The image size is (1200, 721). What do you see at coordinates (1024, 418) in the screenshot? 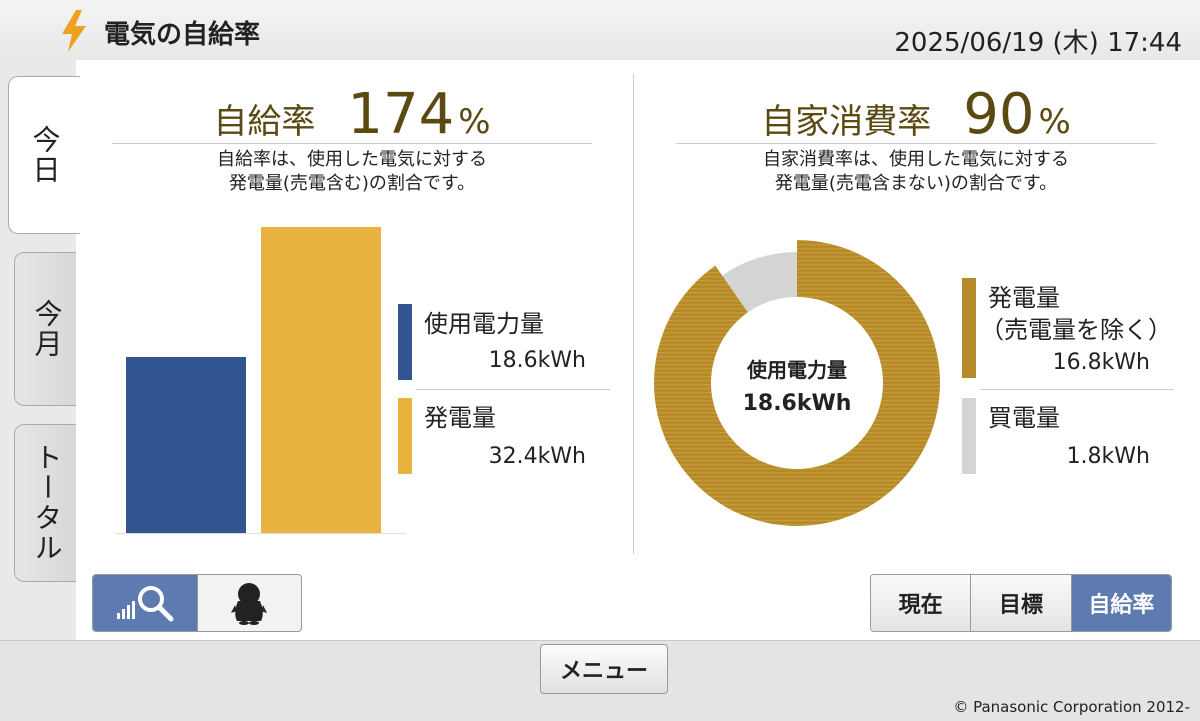
I see `legend-purchase-label: 買電量` at bounding box center [1024, 418].